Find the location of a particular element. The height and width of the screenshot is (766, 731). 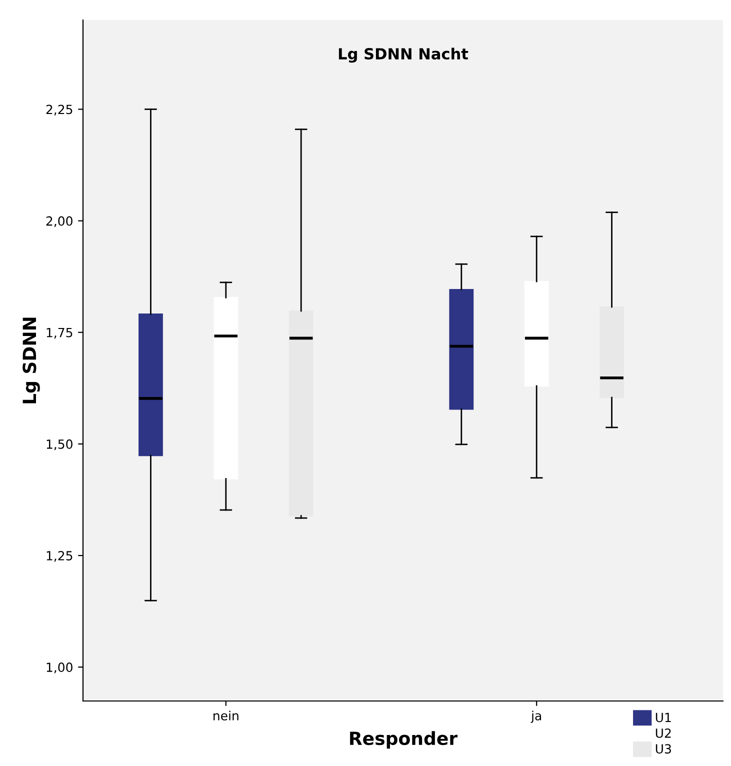

x-tick-label: nein is located at coordinates (226, 715).